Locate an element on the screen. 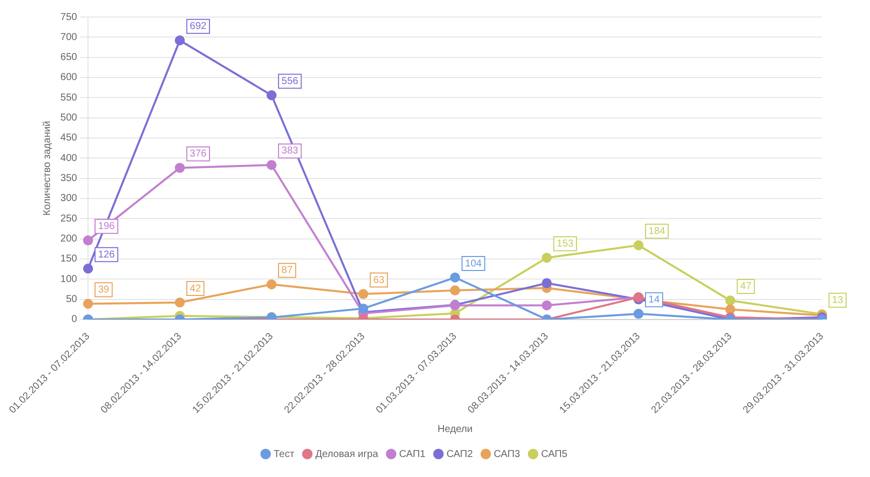 This screenshot has height=477, width=870. data-label: 376 is located at coordinates (198, 154).